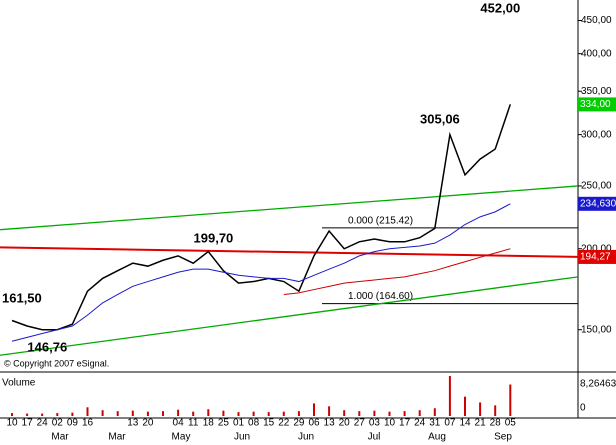 Image resolution: width=616 pixels, height=445 pixels. What do you see at coordinates (56, 363) in the screenshot?
I see `copyright: © Copyright 2007 eSignal.` at bounding box center [56, 363].